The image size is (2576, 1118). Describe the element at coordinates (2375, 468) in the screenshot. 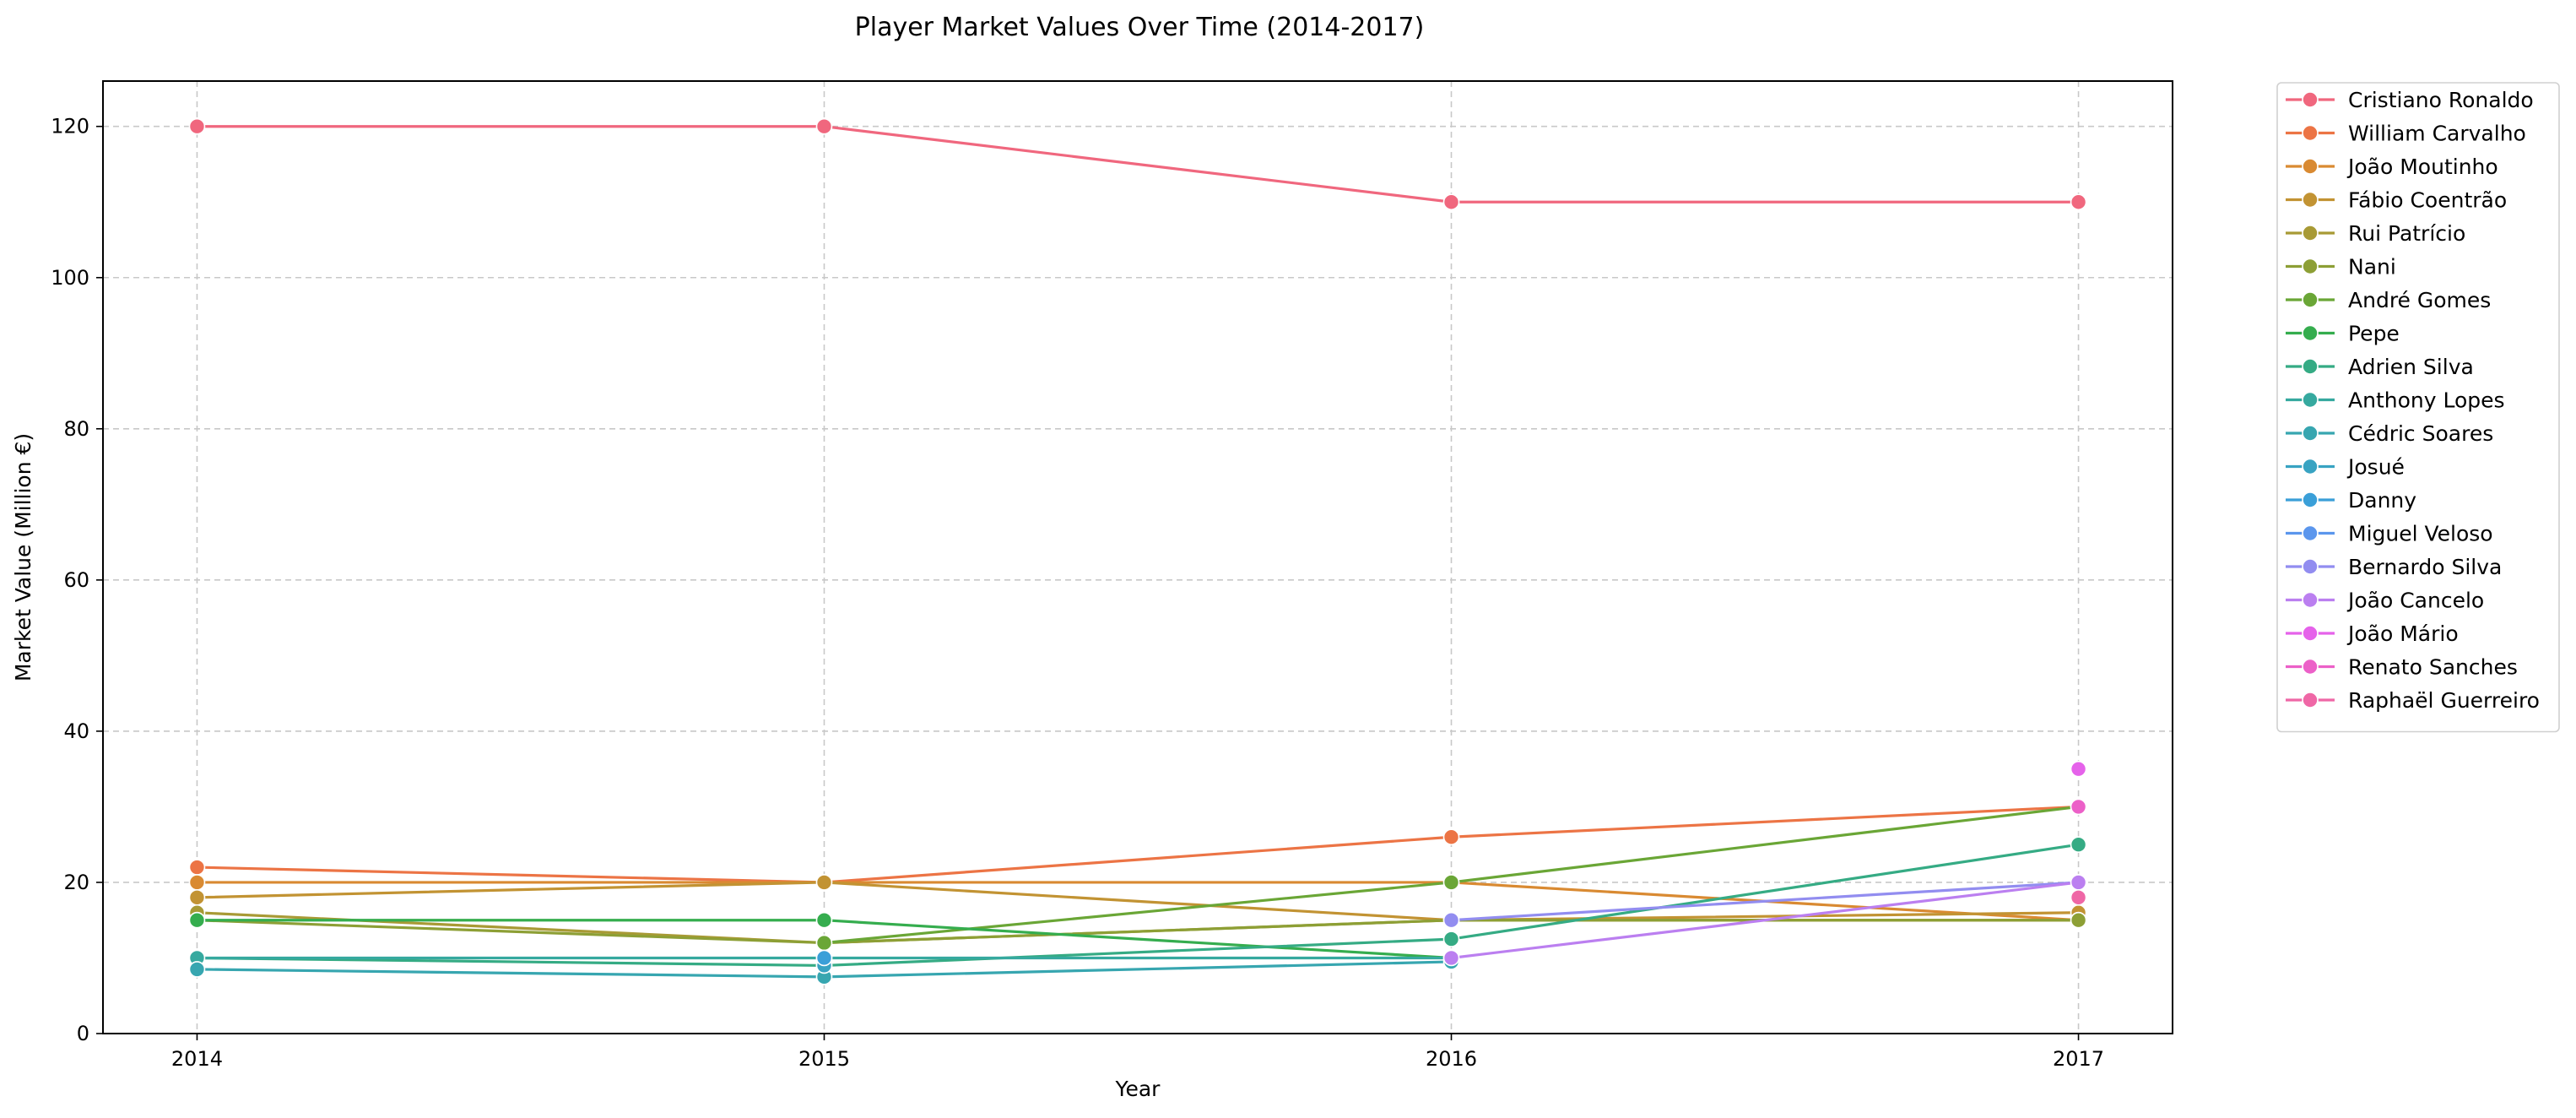

I see `legend-label: Josué` at that location.